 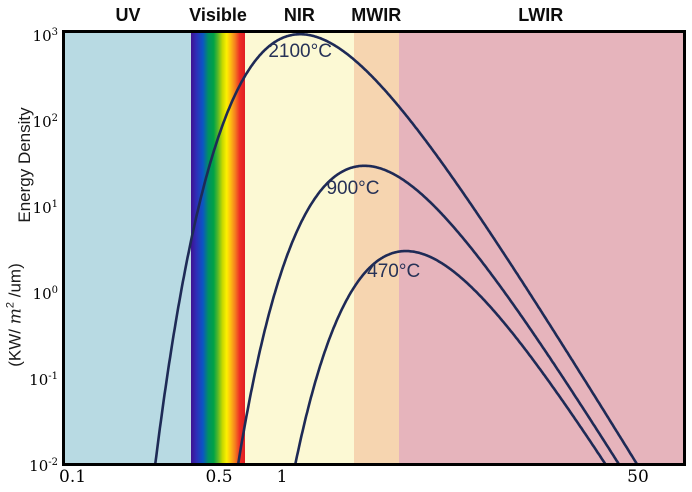 I want to click on y-tick-10e1: 10¹, so click(x=45, y=208).